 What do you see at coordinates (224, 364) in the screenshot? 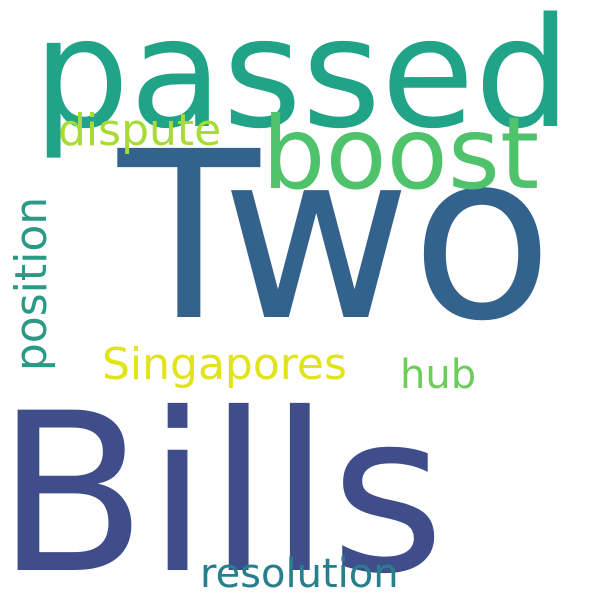
I see `word-singapores: Singapores` at bounding box center [224, 364].